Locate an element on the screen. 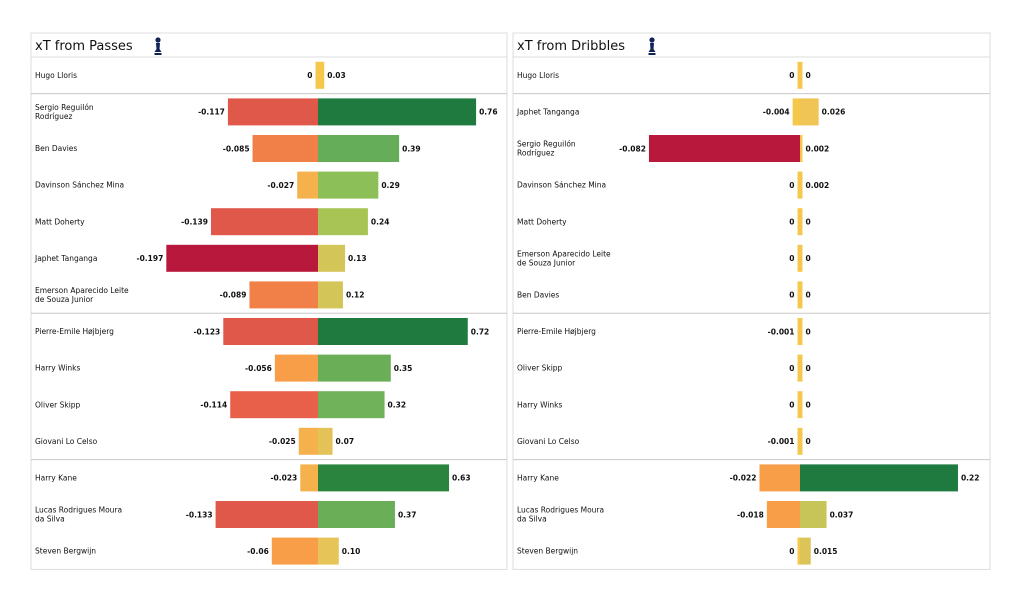  player-name-line: Lucas Rodrigues Moura is located at coordinates (78, 510).